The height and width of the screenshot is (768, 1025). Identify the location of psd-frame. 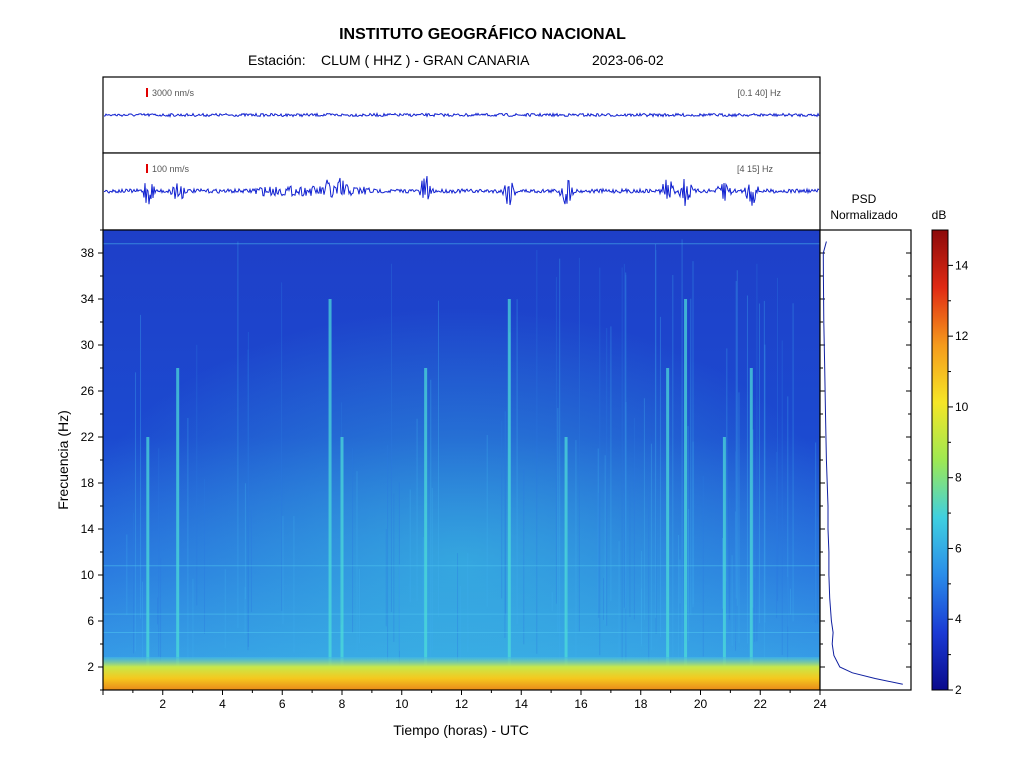
(865, 460).